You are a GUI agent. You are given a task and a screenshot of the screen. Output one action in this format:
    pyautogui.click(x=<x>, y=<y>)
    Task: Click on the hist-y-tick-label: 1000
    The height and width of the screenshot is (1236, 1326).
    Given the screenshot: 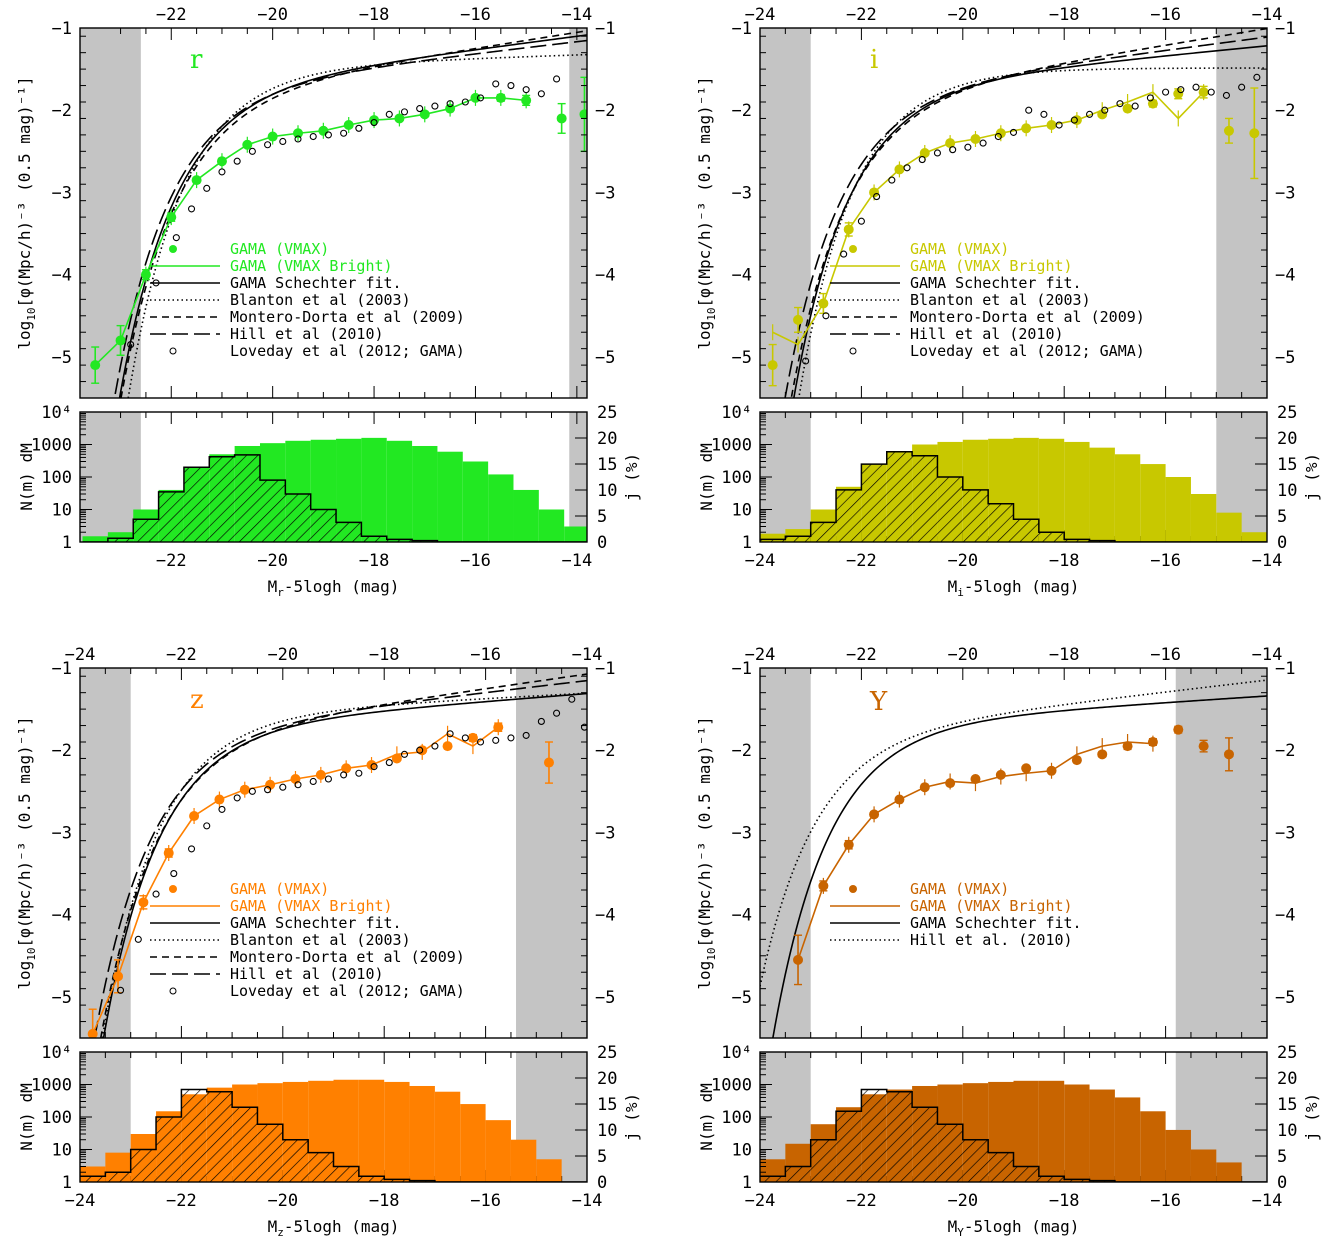 What is the action you would take?
    pyautogui.click(x=731, y=1086)
    